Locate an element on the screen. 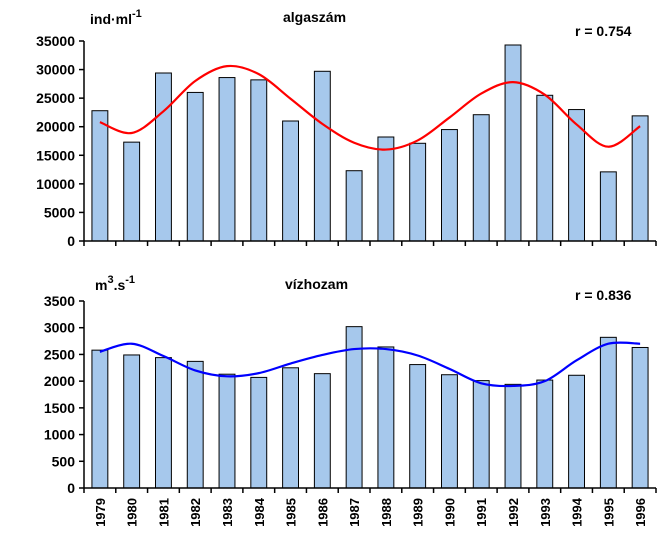 The image size is (660, 545). algaszam-bar-1992 is located at coordinates (513, 143).